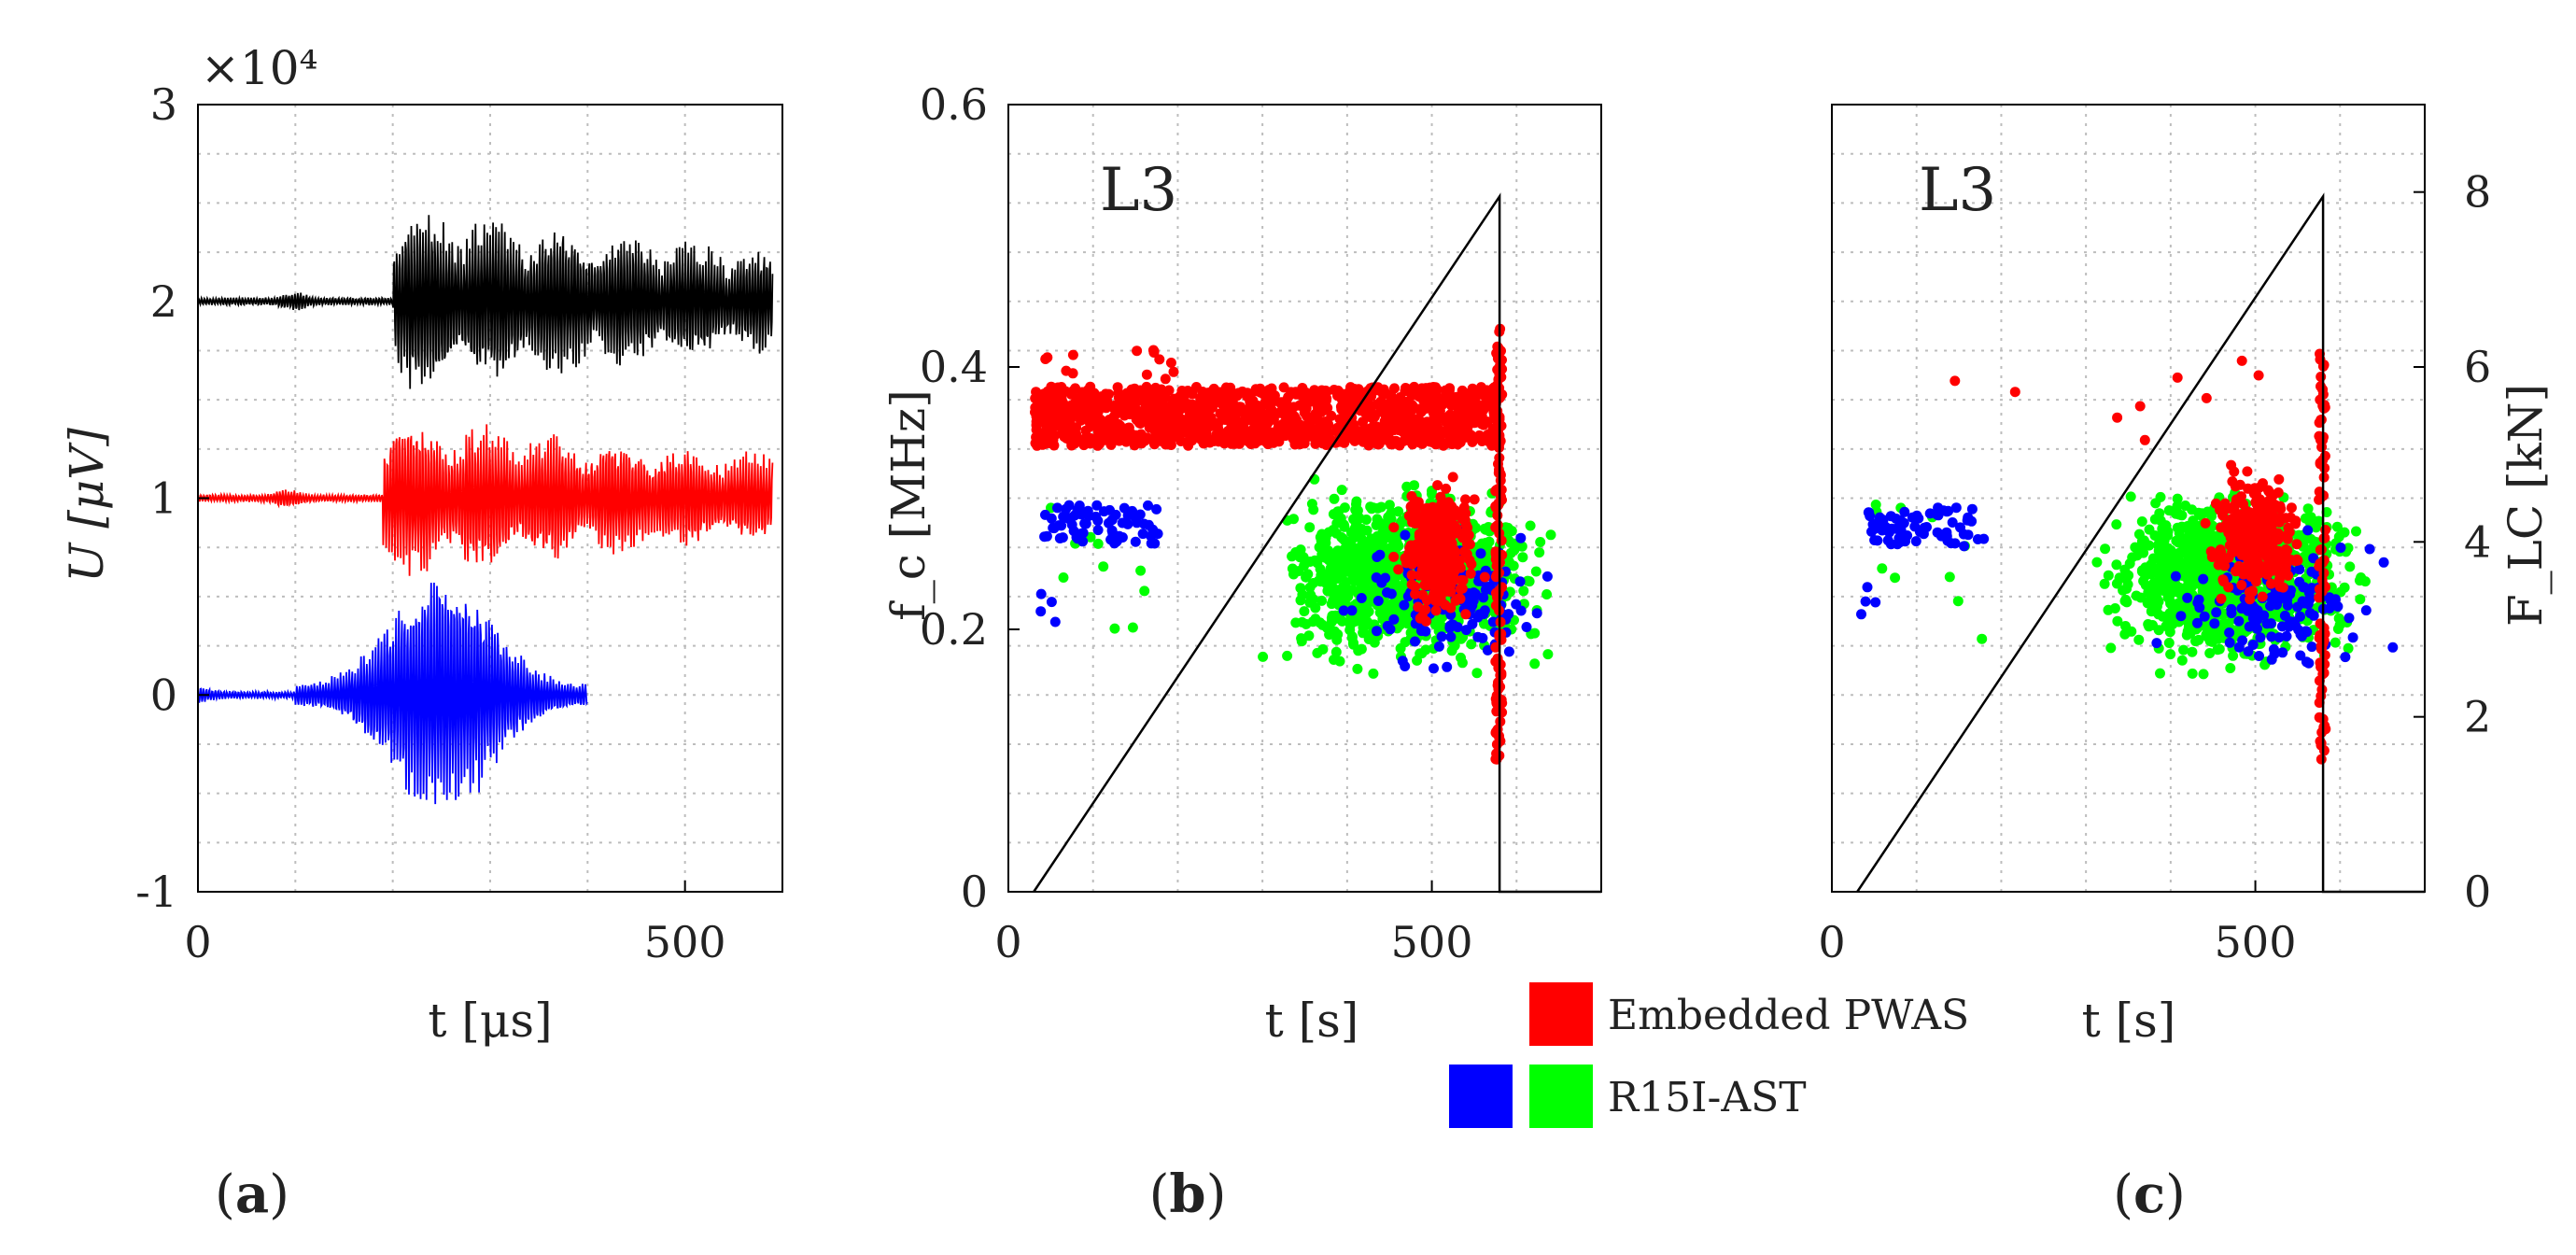 The width and height of the screenshot is (2576, 1255). I want to click on y-tick-label: 2, so click(2477, 717).